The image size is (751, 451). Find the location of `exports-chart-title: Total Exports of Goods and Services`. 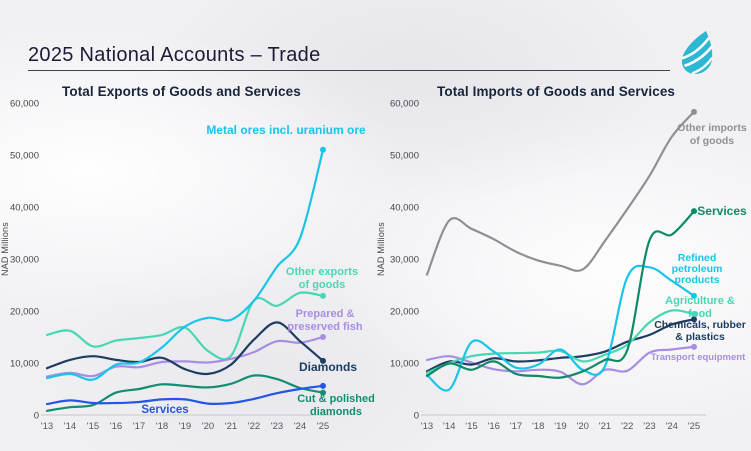

exports-chart-title: Total Exports of Goods and Services is located at coordinates (181, 91).